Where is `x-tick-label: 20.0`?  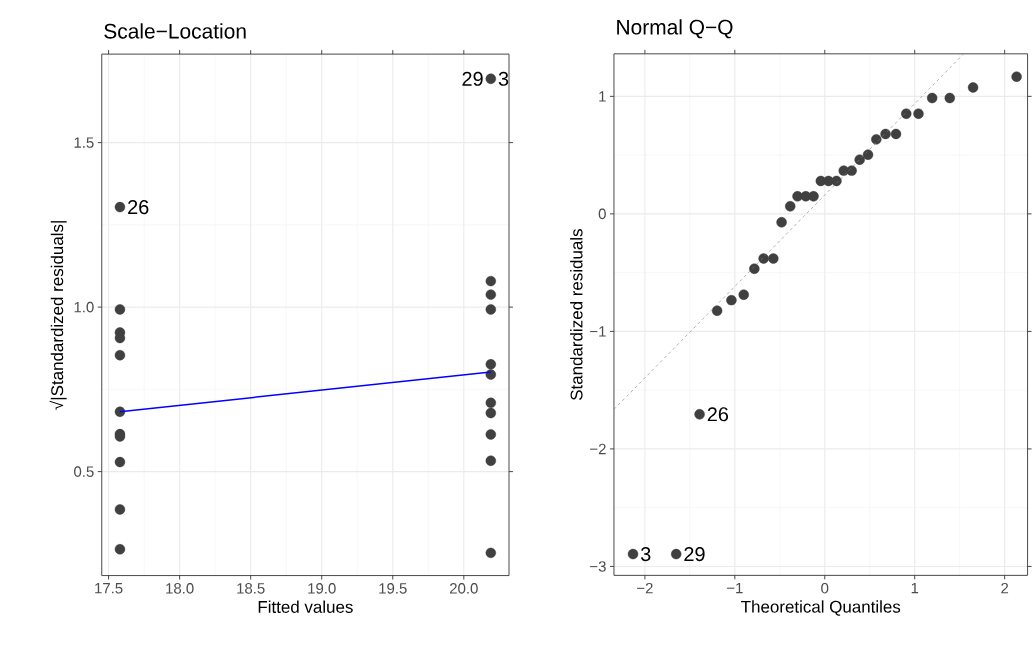 x-tick-label: 20.0 is located at coordinates (464, 588).